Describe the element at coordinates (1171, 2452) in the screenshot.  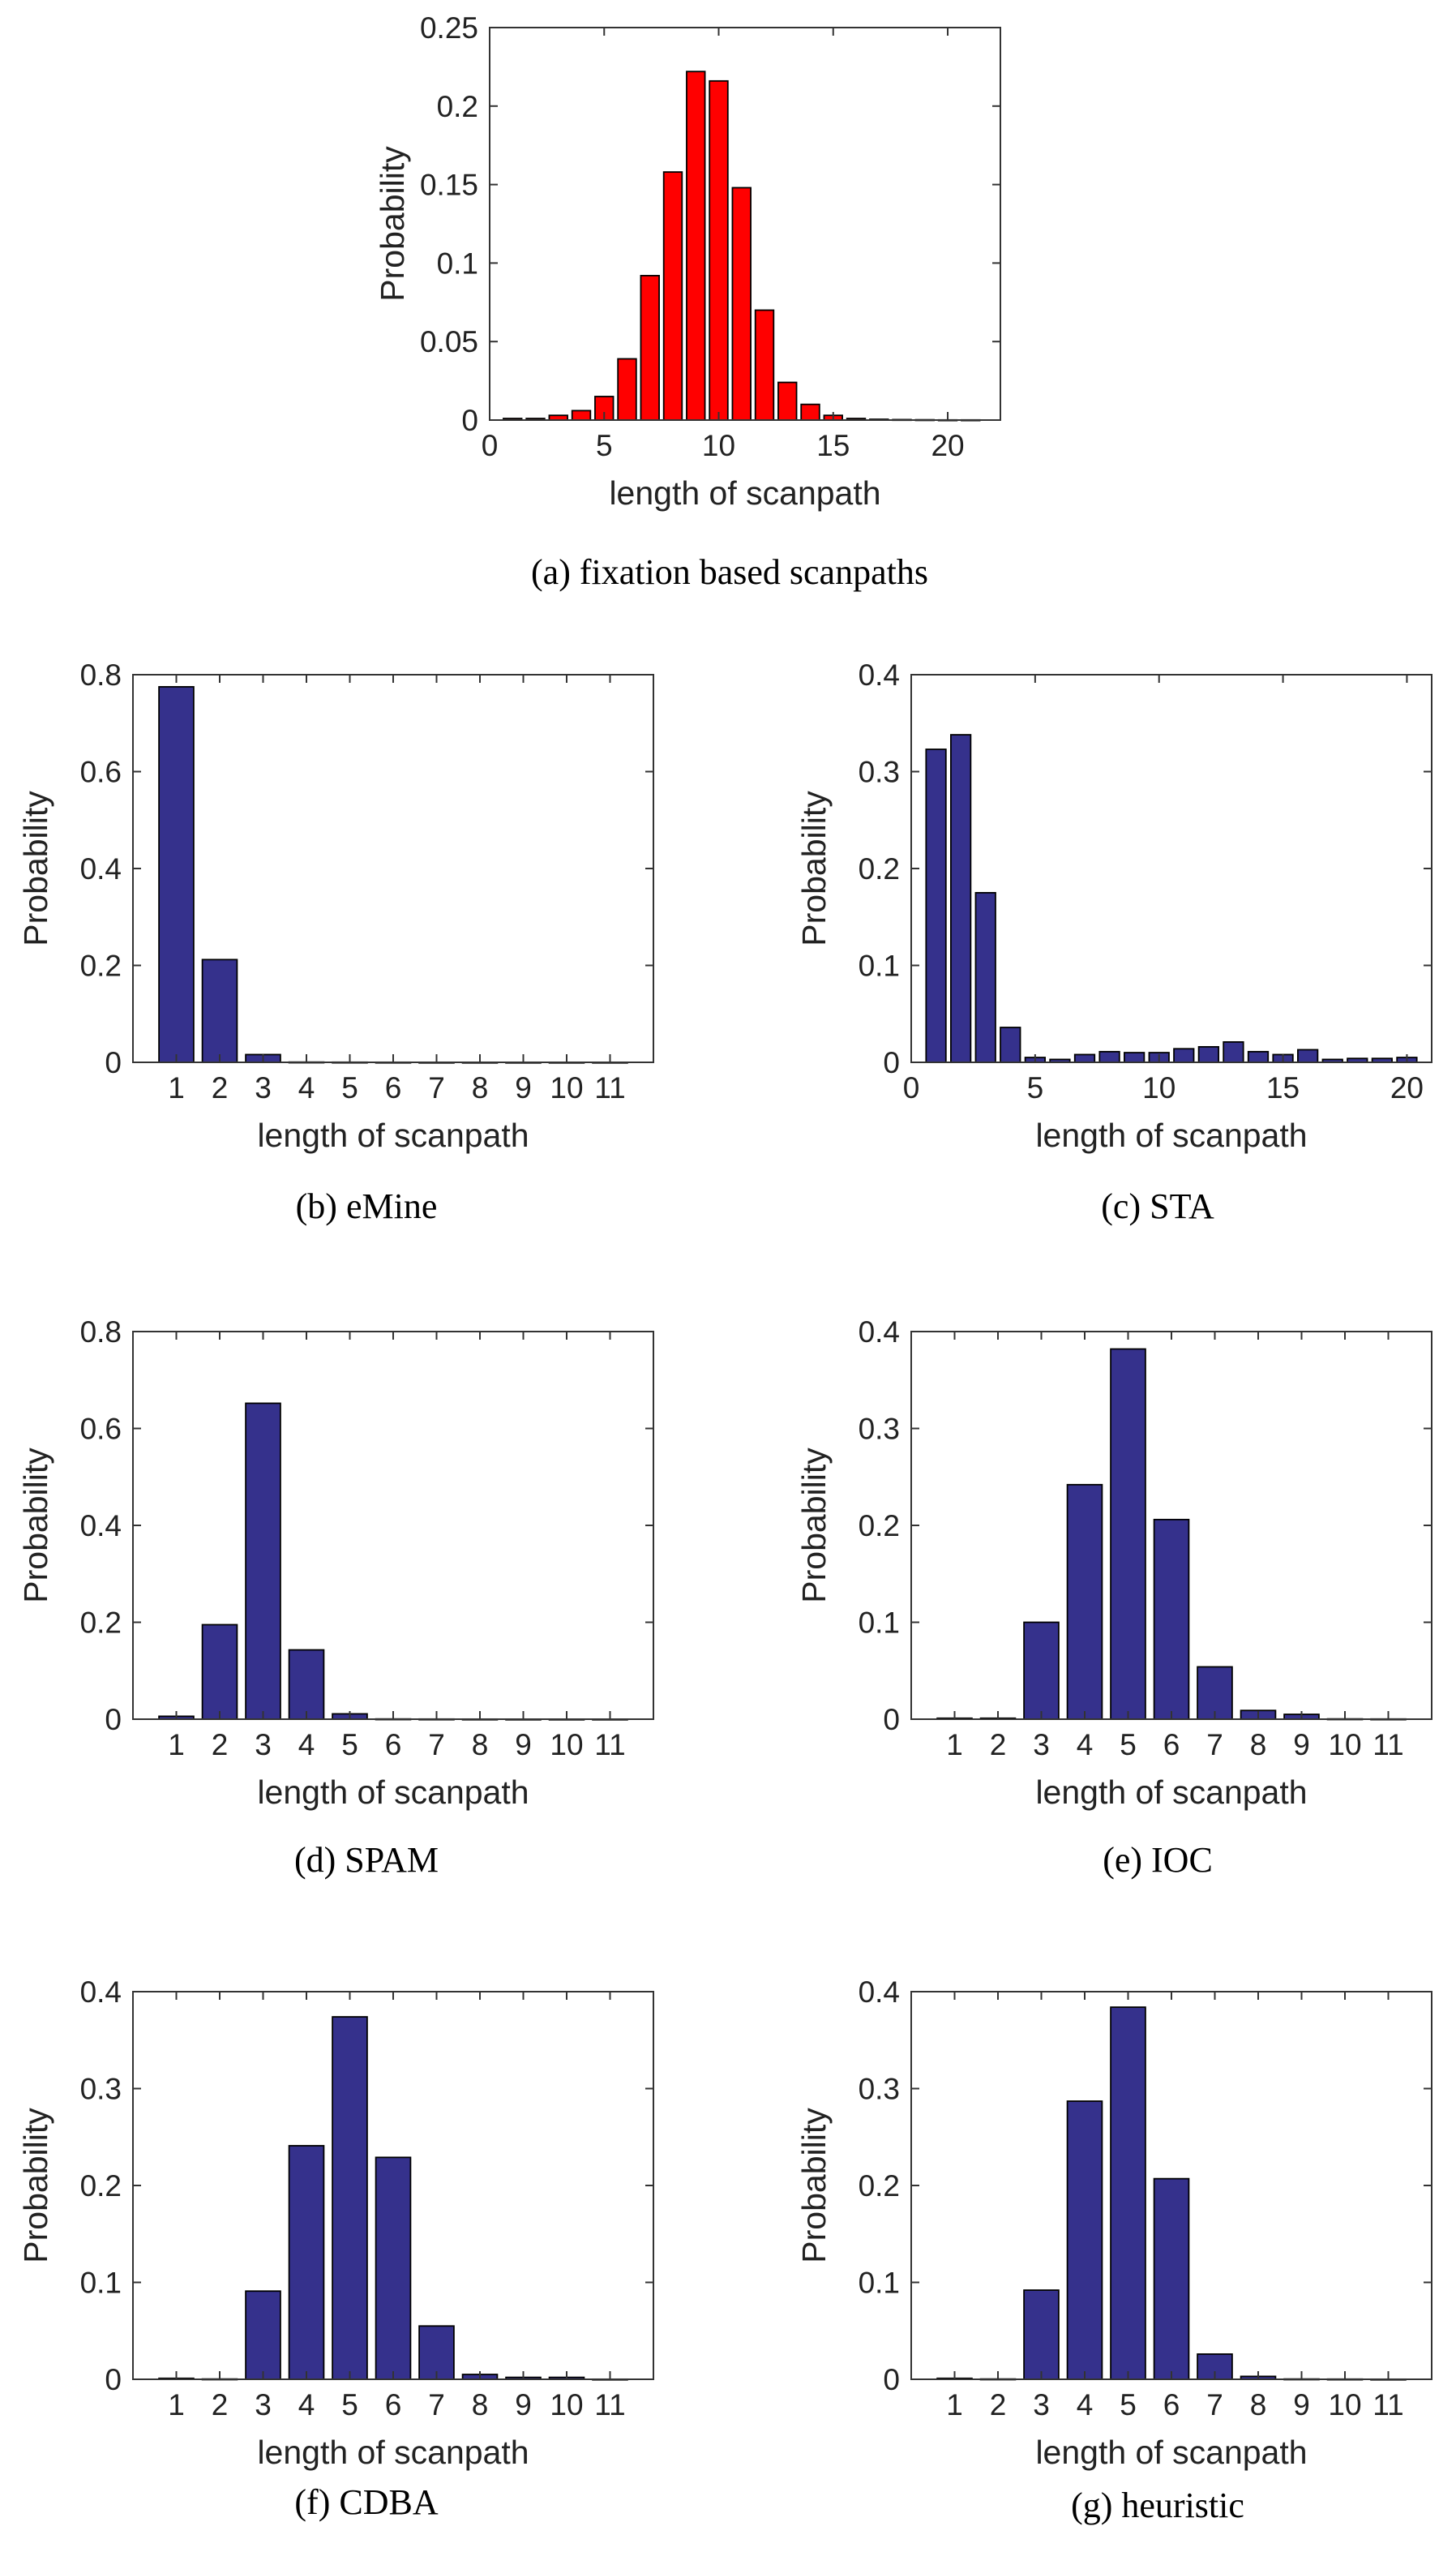
I see `xlabel-g: length of scanpath` at that location.